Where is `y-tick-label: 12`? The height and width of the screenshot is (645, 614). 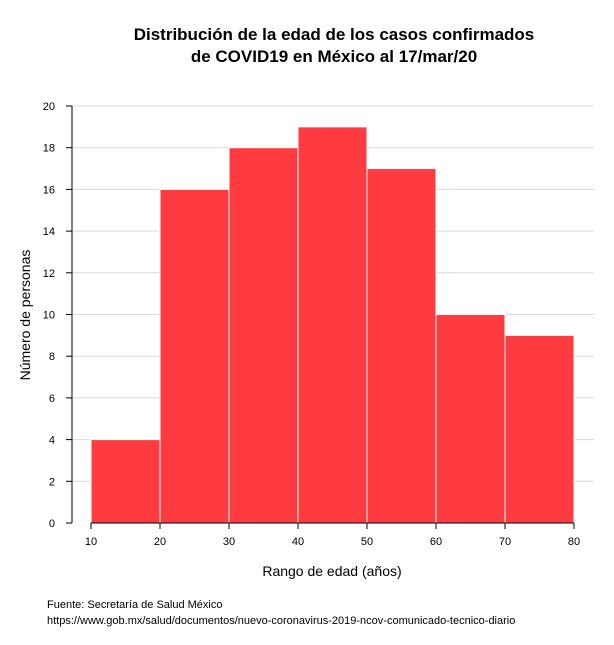 y-tick-label: 12 is located at coordinates (49, 274).